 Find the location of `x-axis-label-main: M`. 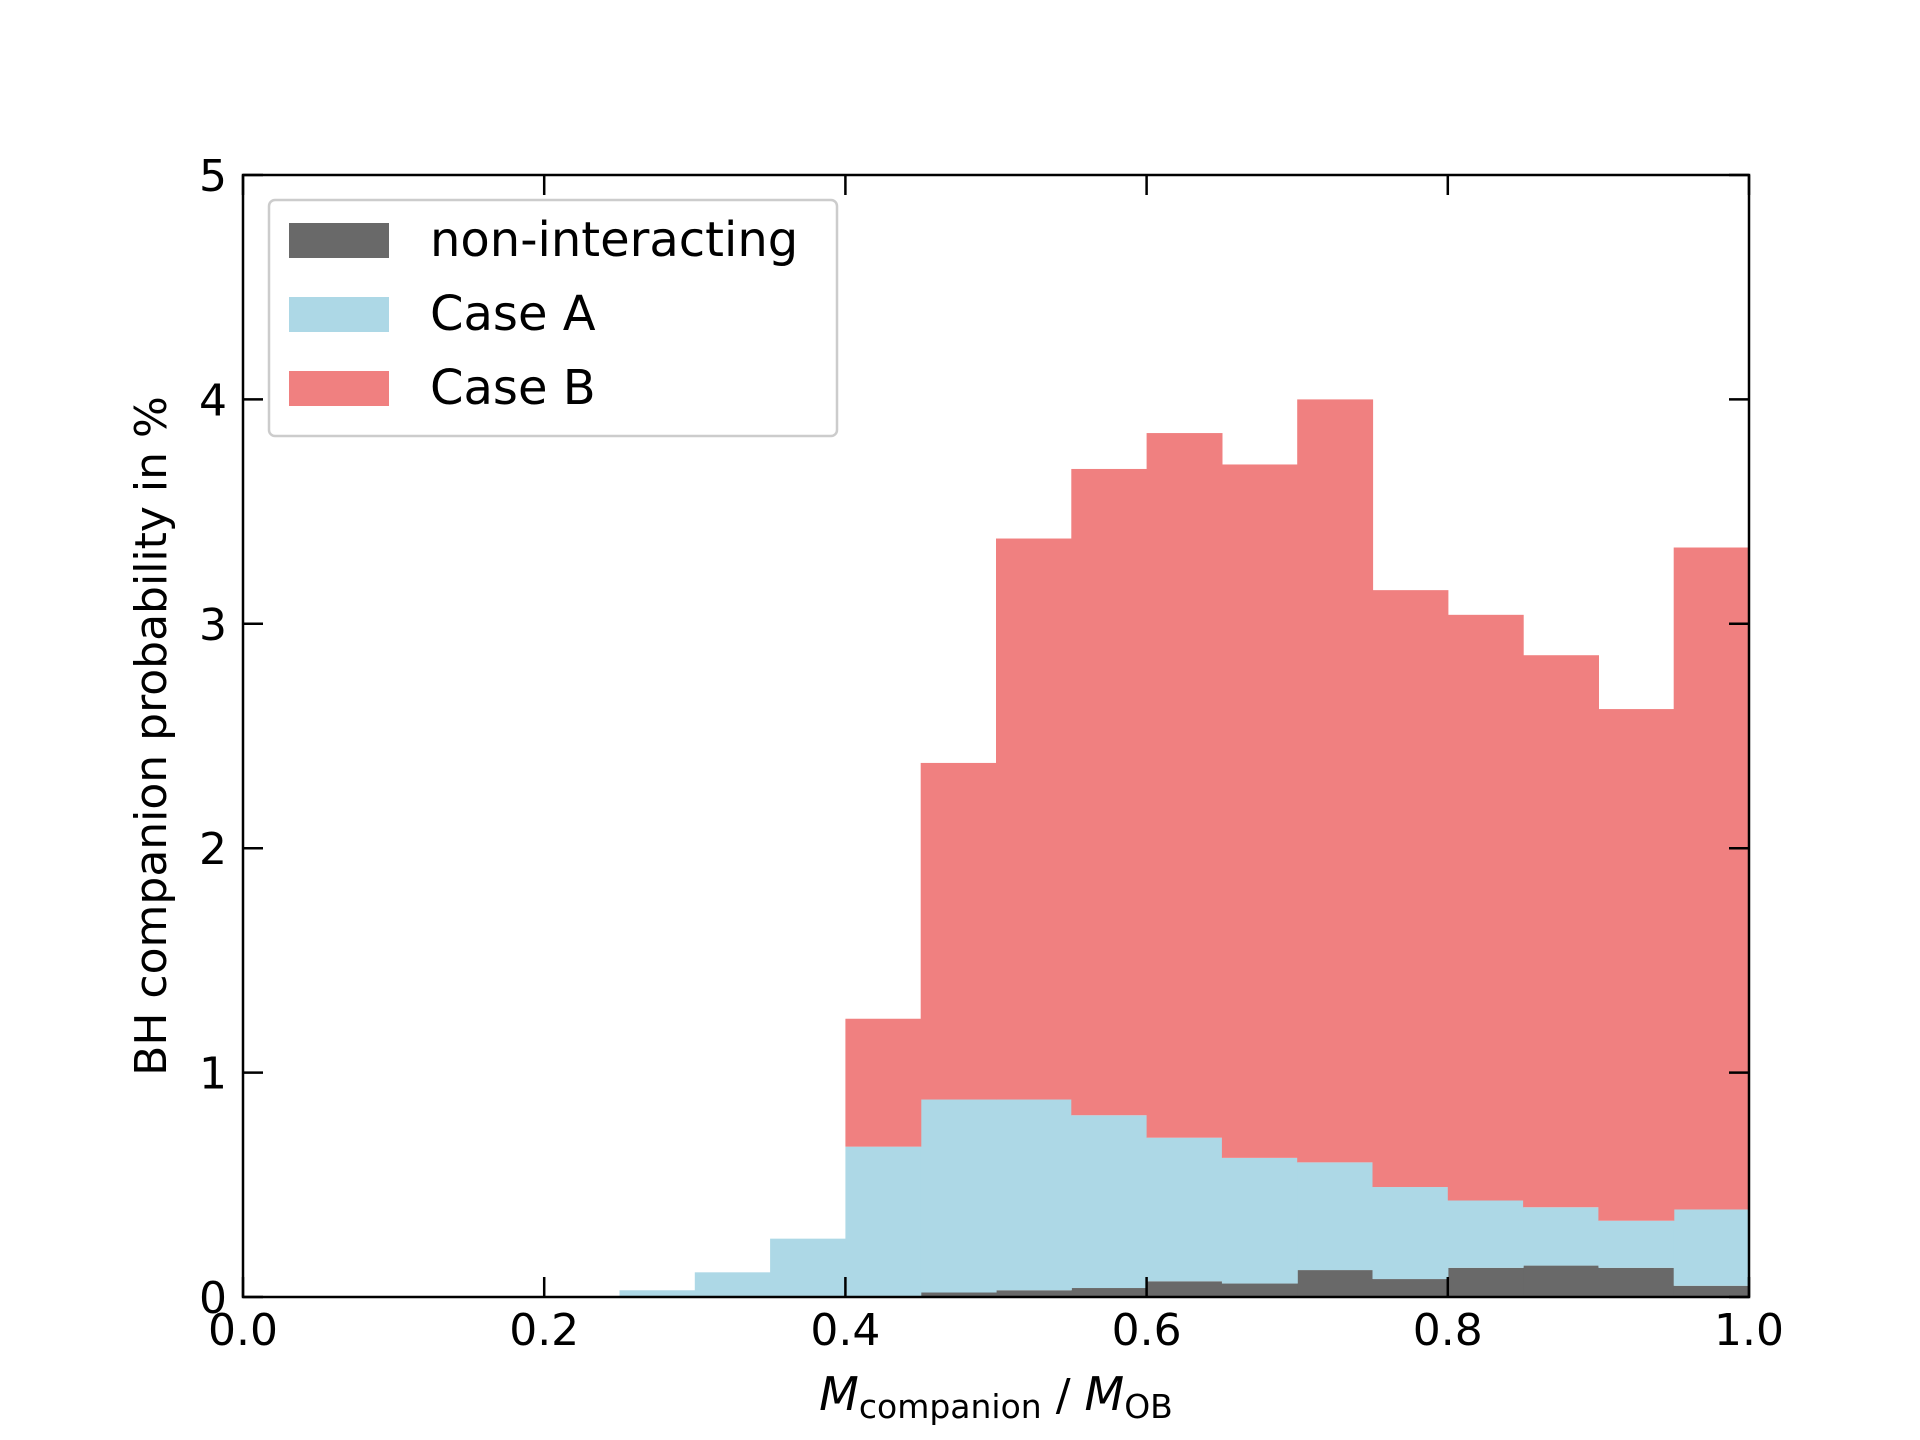

x-axis-label-main: M is located at coordinates (839, 1394).